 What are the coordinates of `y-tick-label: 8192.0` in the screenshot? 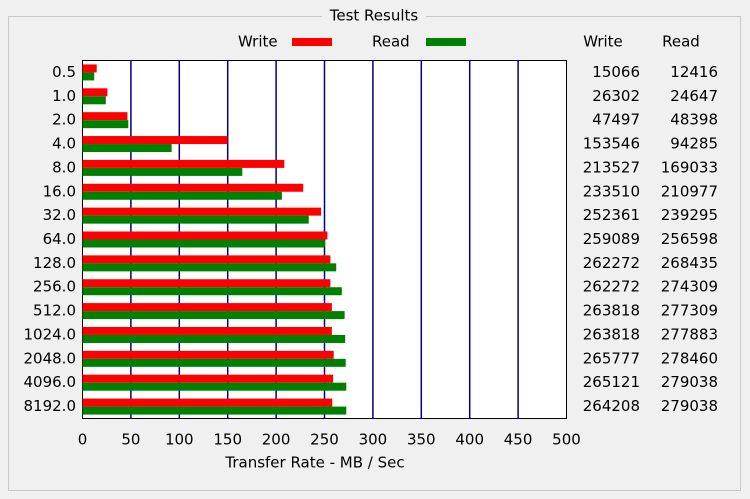 It's located at (50, 406).